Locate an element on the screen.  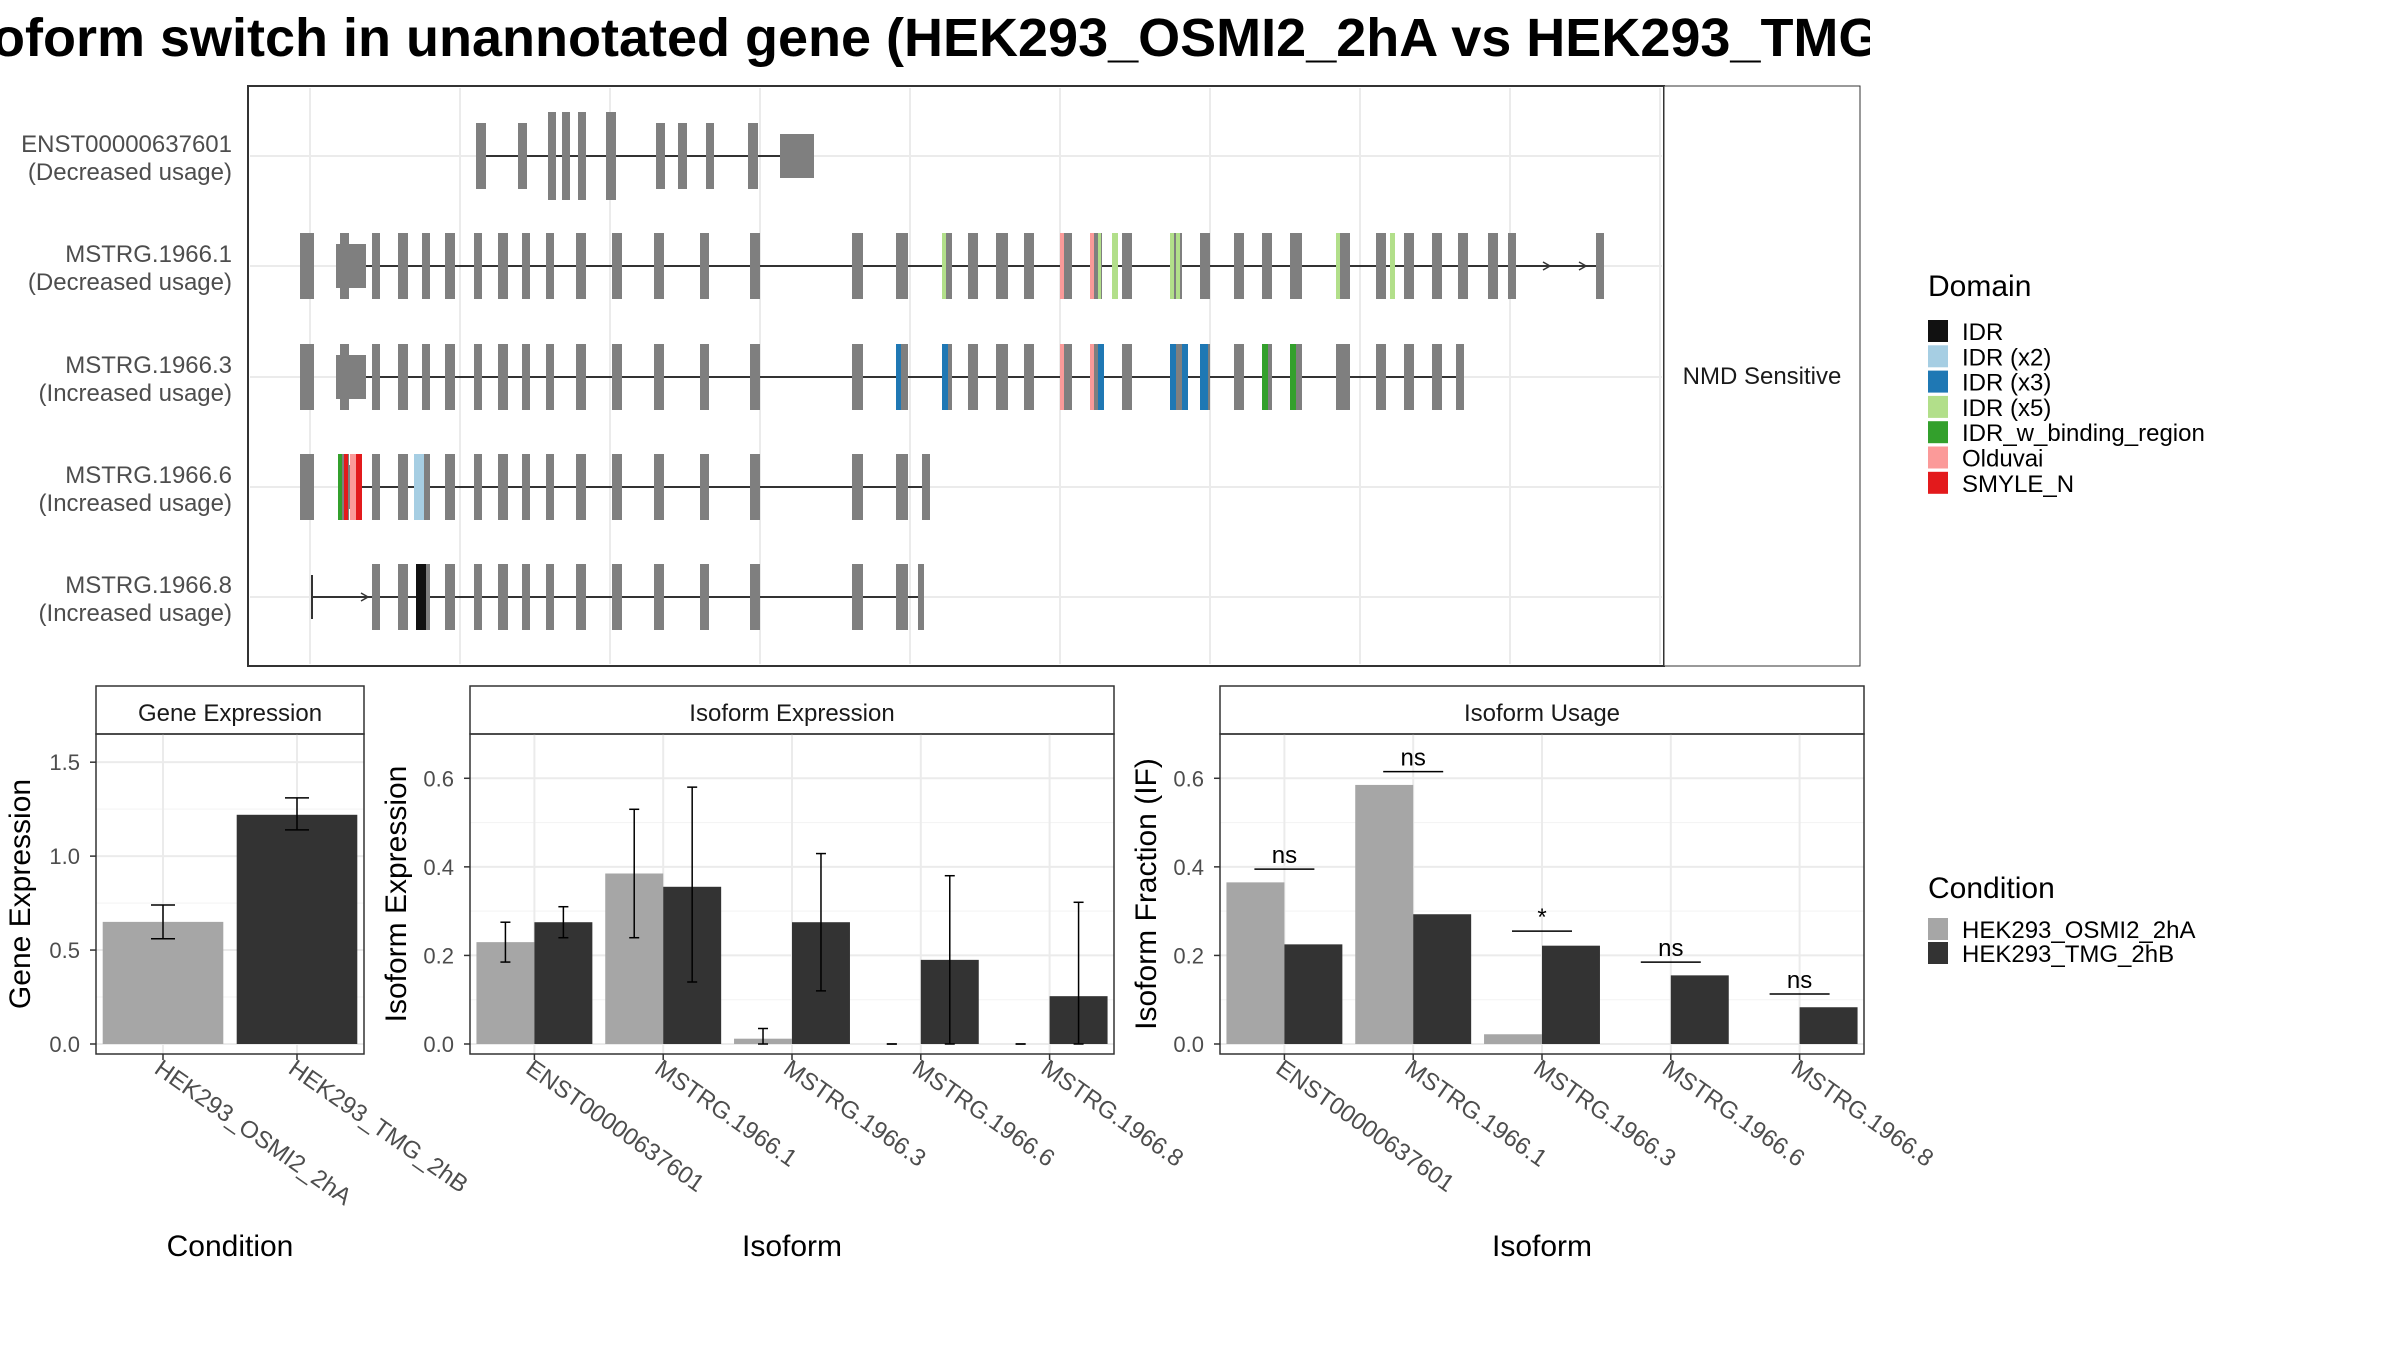
domain-legend-label: SMYLE_N is located at coordinates (2018, 484).